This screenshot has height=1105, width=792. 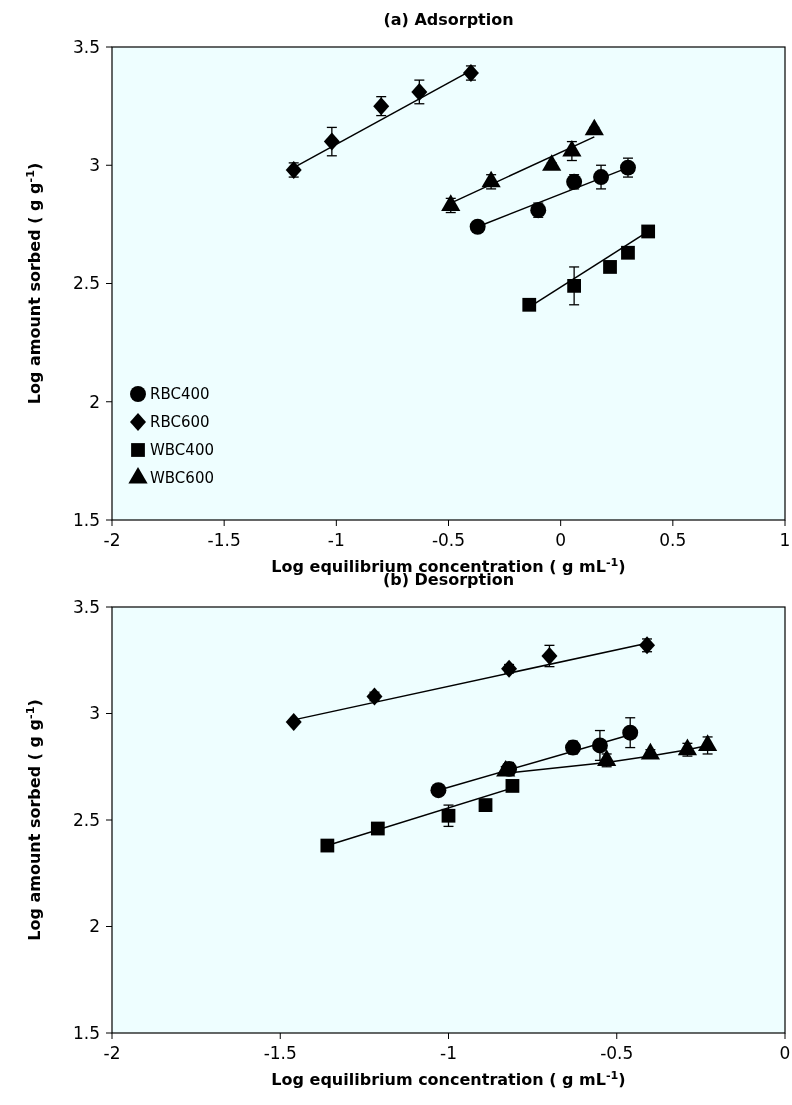 I want to click on chart-title: (a) Adsorption, so click(x=448, y=19).